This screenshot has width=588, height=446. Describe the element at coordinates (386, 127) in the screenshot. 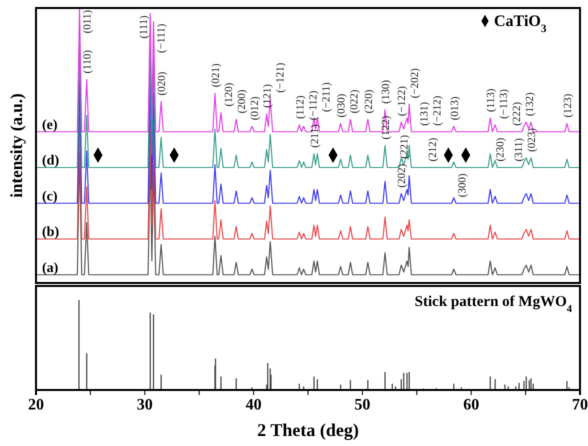

I see `annotation: (122)` at that location.